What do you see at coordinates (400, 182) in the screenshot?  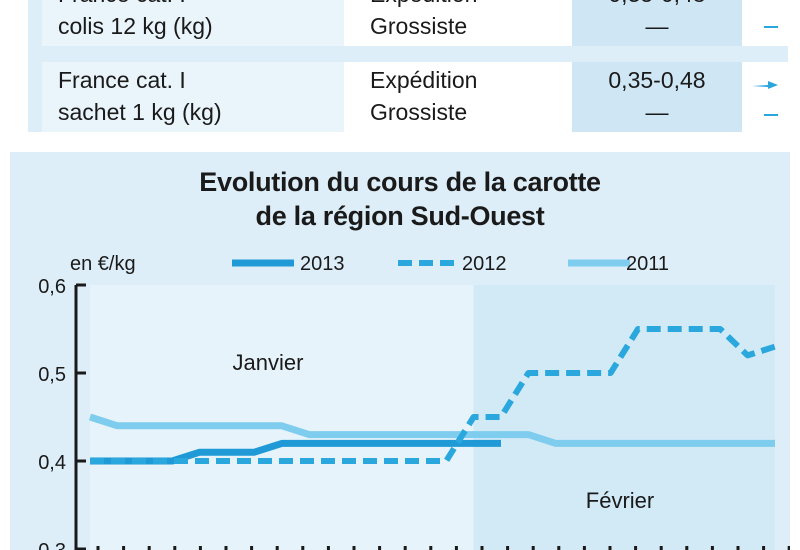 I see `chart-title-line1: Evolution du cours de la carotte` at bounding box center [400, 182].